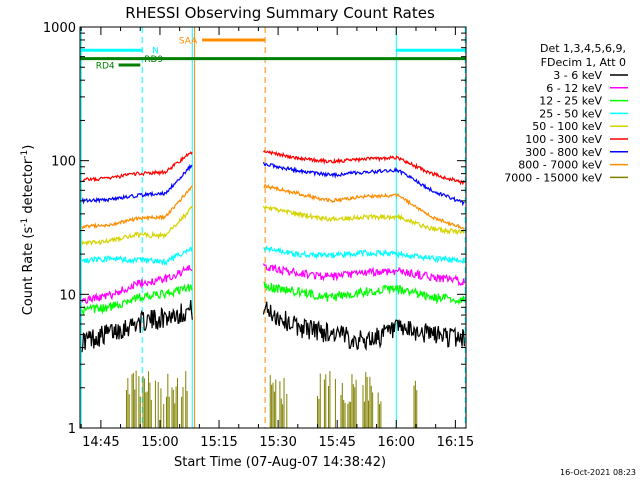 The height and width of the screenshot is (480, 640). I want to click on x-axis-label: Start Time (07-Aug-07 14:38:42), so click(280, 462).